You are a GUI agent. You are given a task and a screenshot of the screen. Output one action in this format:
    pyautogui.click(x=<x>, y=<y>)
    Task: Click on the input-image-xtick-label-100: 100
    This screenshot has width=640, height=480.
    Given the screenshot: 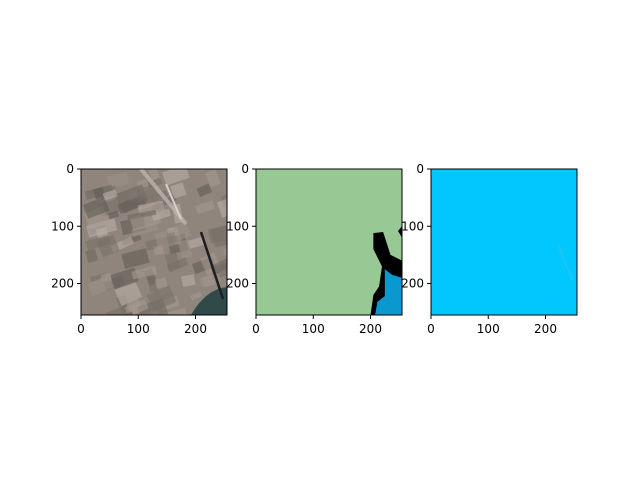 What is the action you would take?
    pyautogui.click(x=138, y=329)
    